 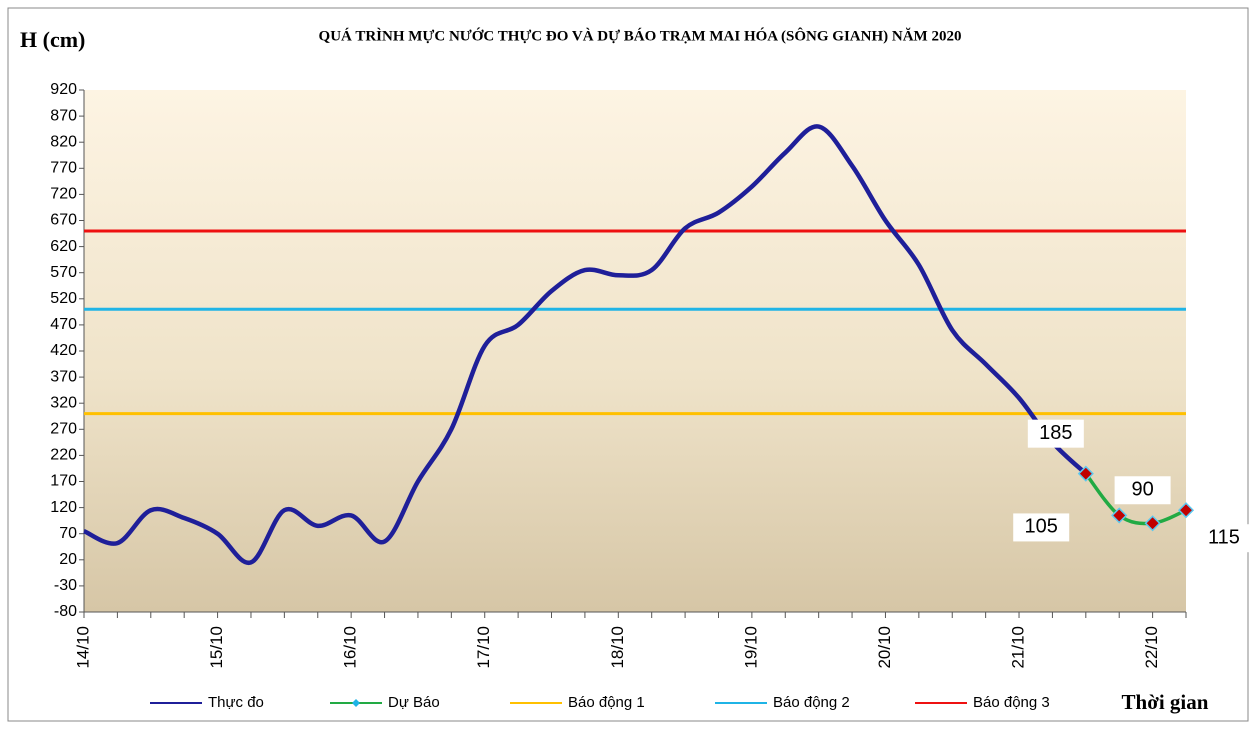 What do you see at coordinates (65, 585) in the screenshot?
I see `y-tick-label: -30` at bounding box center [65, 585].